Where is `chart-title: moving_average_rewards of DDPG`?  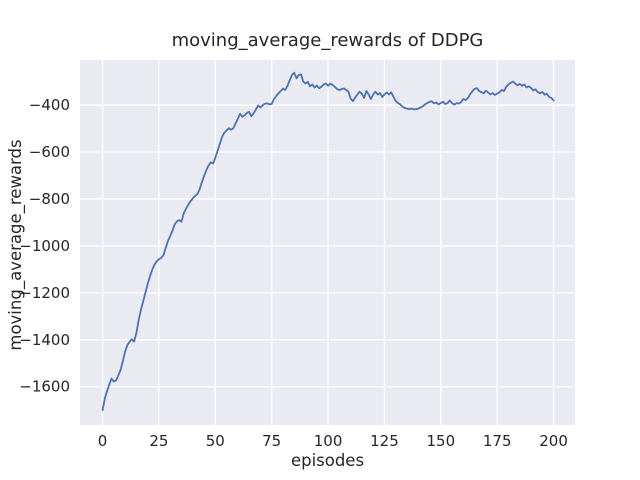 chart-title: moving_average_rewards of DDPG is located at coordinates (328, 40).